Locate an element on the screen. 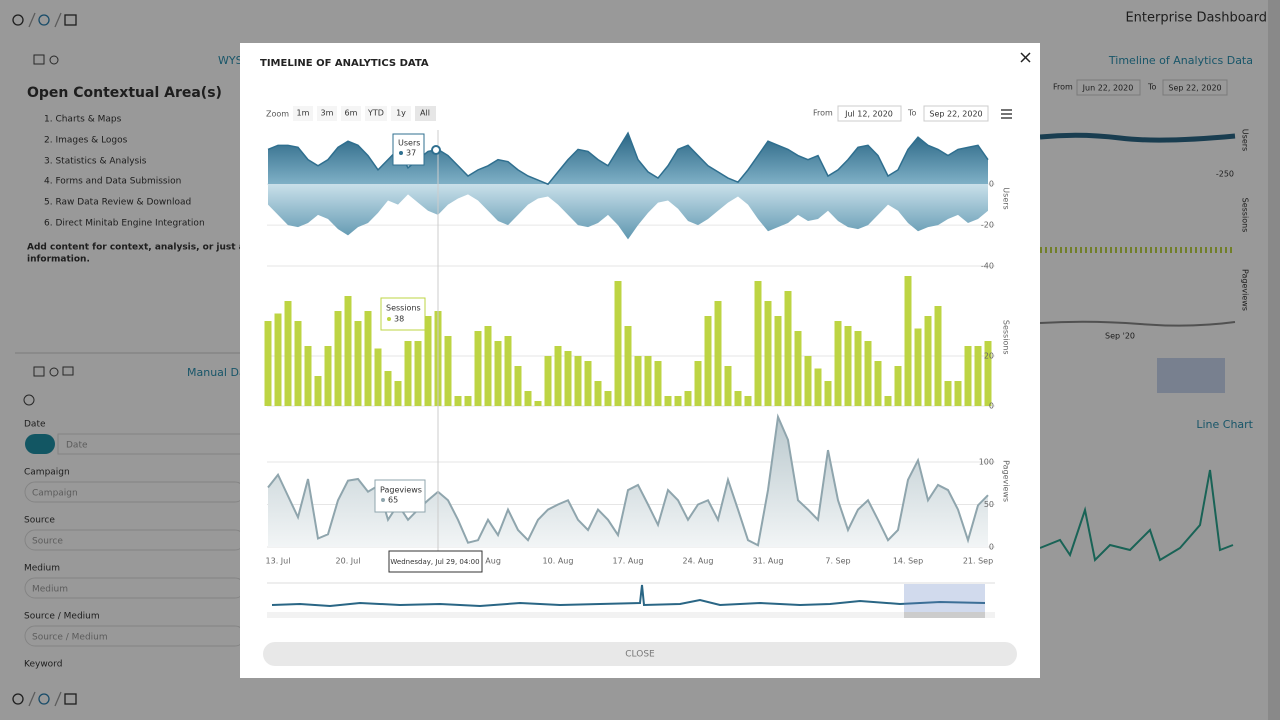 The height and width of the screenshot is (720, 1280). close-button-label: CLOSE is located at coordinates (640, 655).